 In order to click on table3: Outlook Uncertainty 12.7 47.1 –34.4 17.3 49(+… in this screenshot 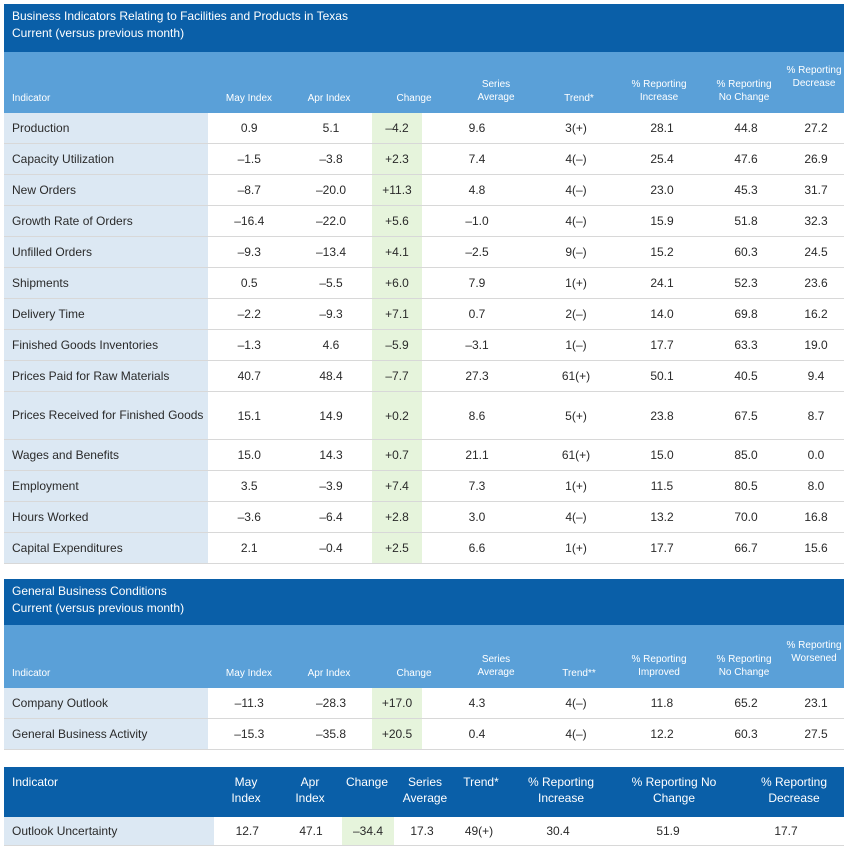, I will do `click(424, 831)`.